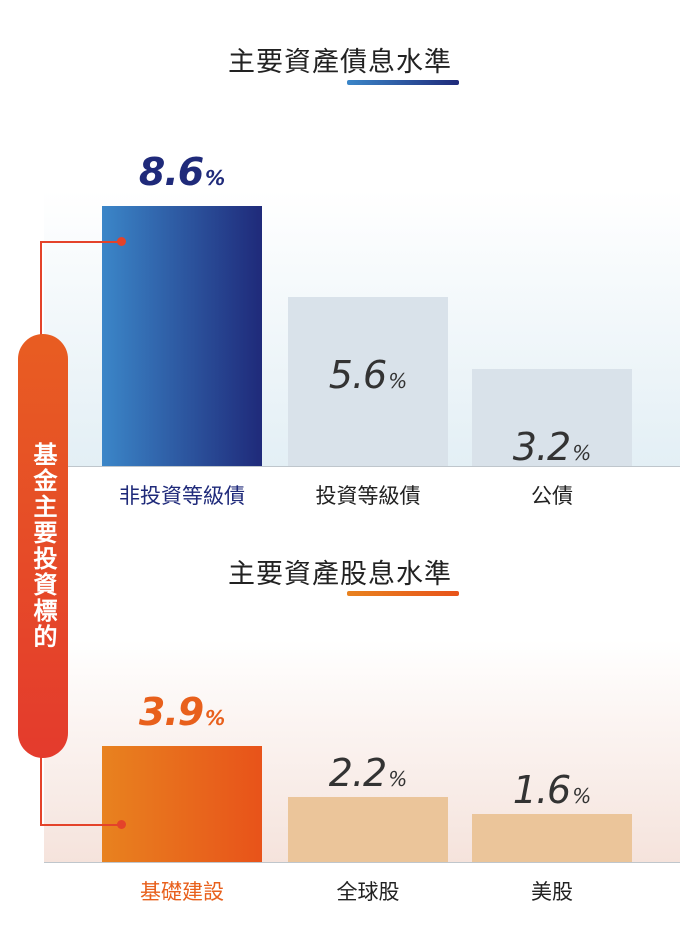 The width and height of the screenshot is (680, 940). Describe the element at coordinates (340, 574) in the screenshot. I see `equity-chart-title: 主要資產股息水準` at that location.